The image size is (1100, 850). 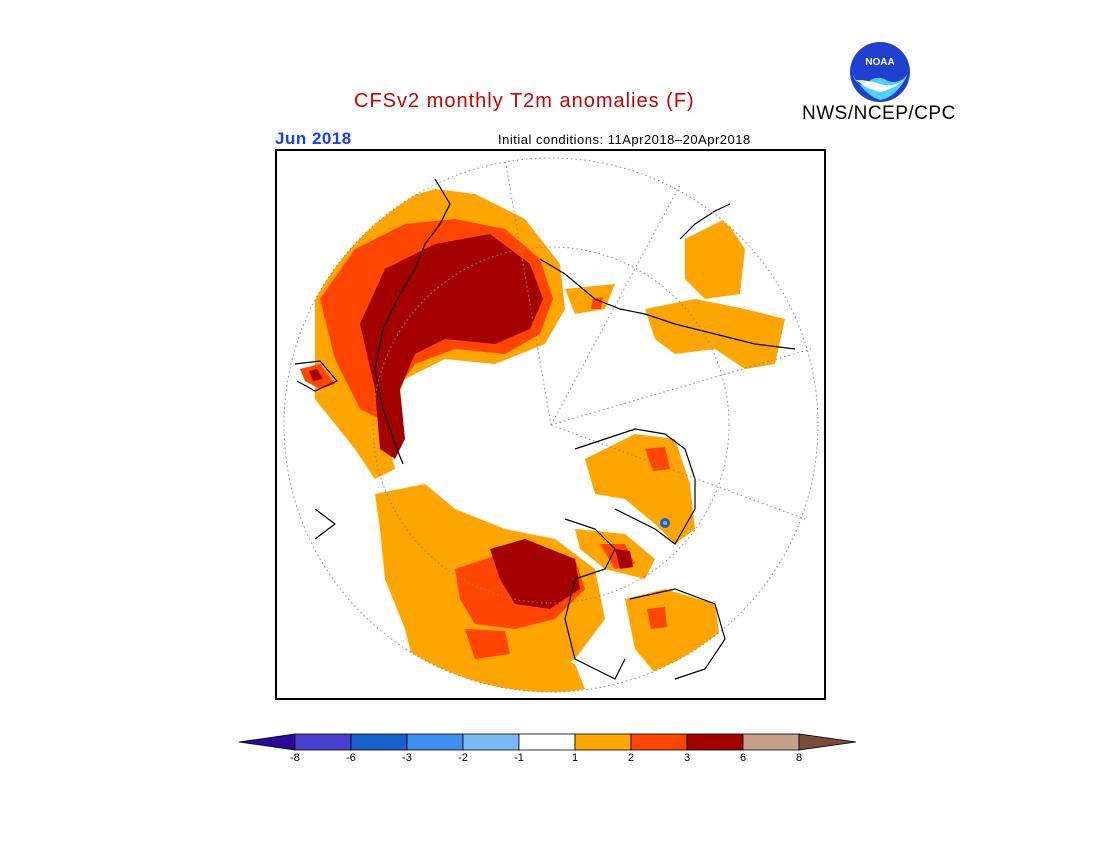 What do you see at coordinates (879, 113) in the screenshot?
I see `agency-label: NWS/NCEP/CPC` at bounding box center [879, 113].